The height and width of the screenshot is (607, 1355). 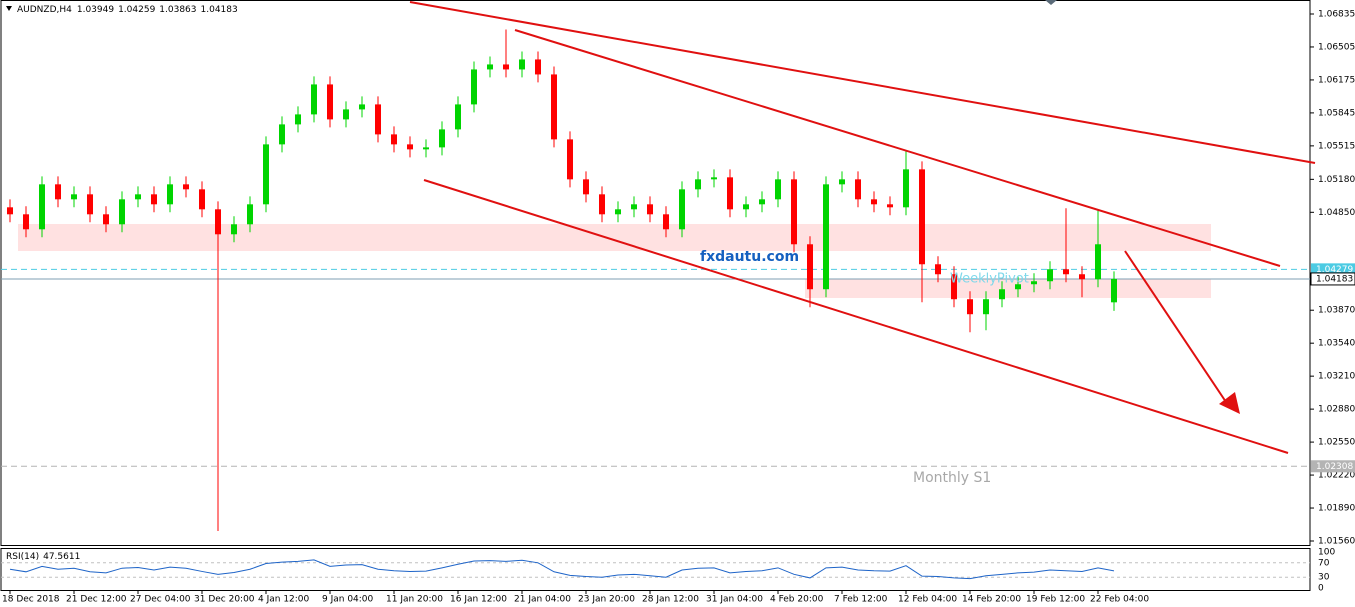 I want to click on y-tick-label: 1.02880, so click(x=1336, y=410).